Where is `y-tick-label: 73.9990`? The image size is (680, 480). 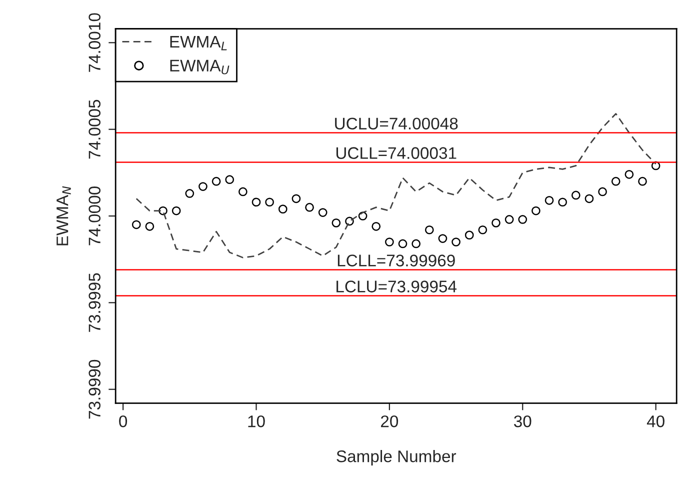 y-tick-label: 73.9990 is located at coordinates (94, 389).